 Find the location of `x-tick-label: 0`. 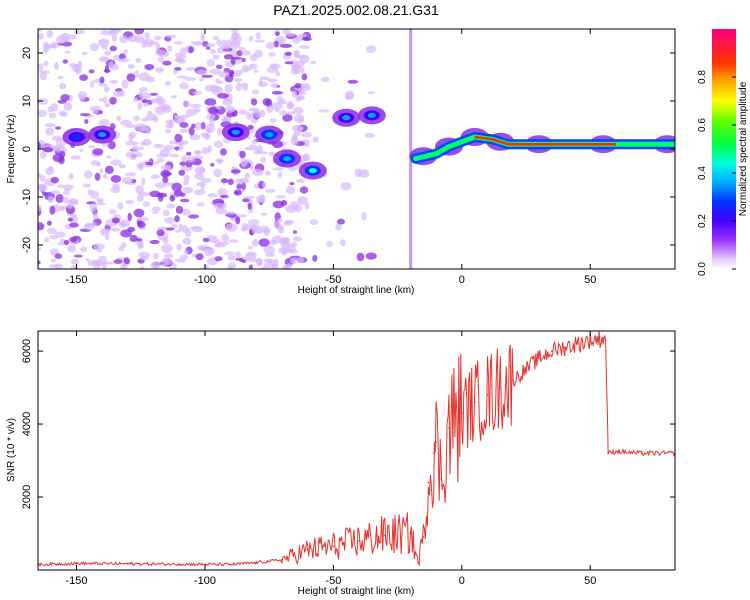

x-tick-label: 0 is located at coordinates (462, 581).